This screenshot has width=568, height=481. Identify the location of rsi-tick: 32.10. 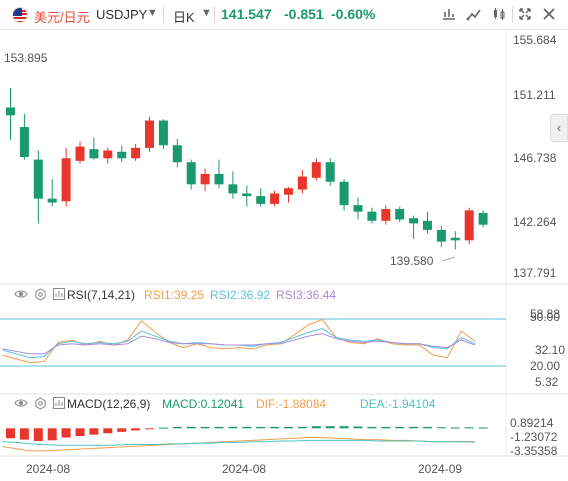
(550, 350).